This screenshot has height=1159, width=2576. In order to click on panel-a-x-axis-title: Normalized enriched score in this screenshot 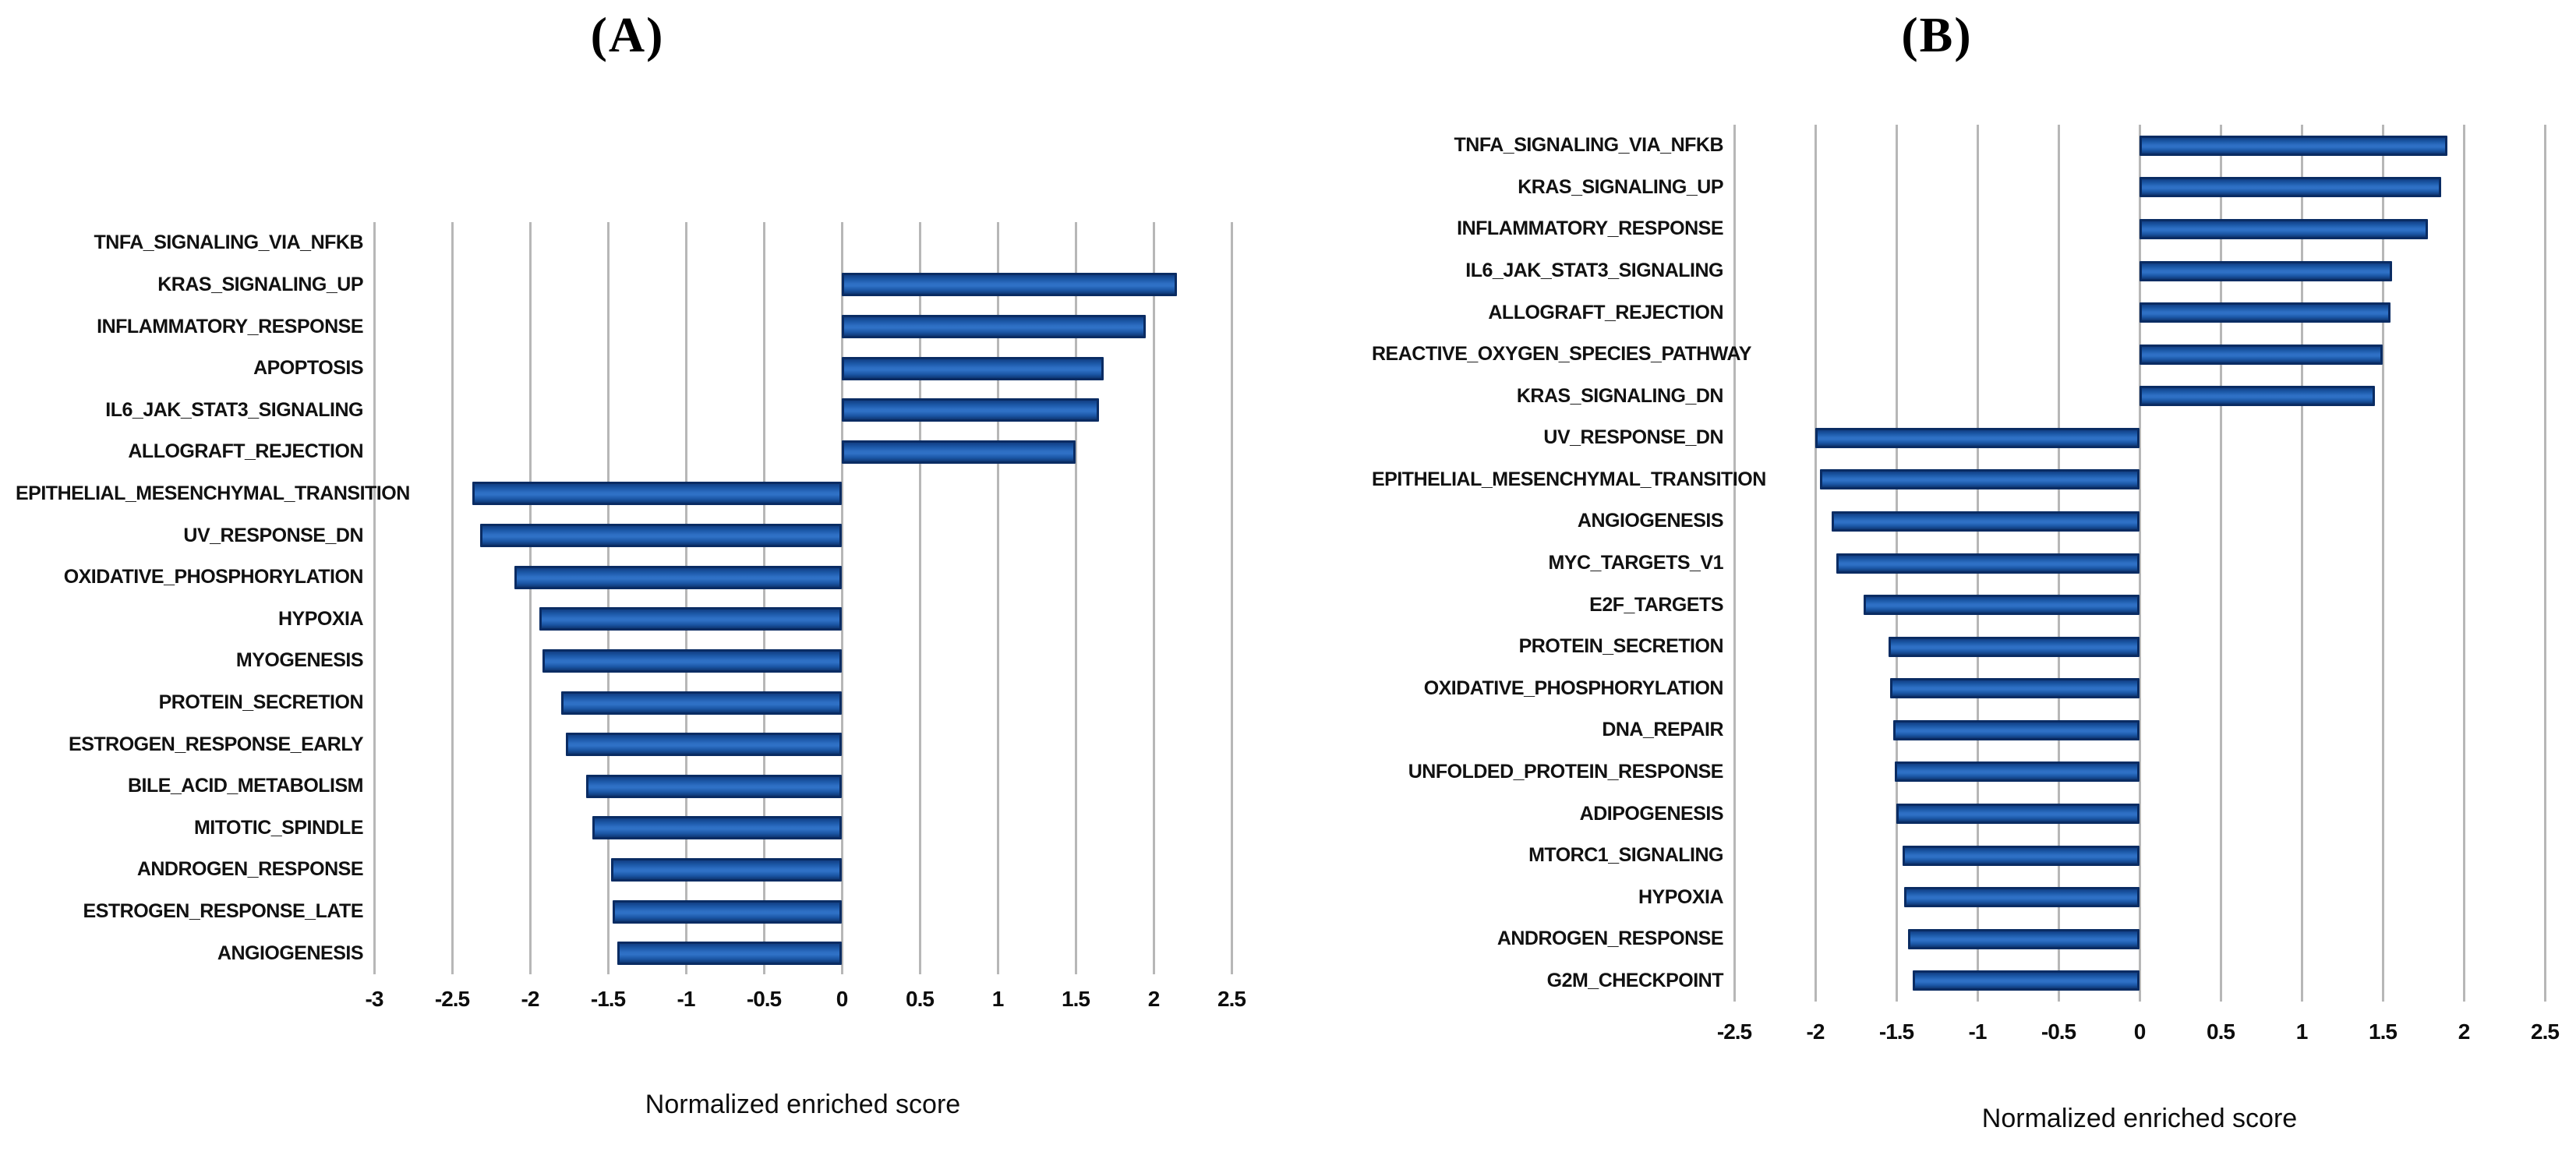, I will do `click(803, 1104)`.